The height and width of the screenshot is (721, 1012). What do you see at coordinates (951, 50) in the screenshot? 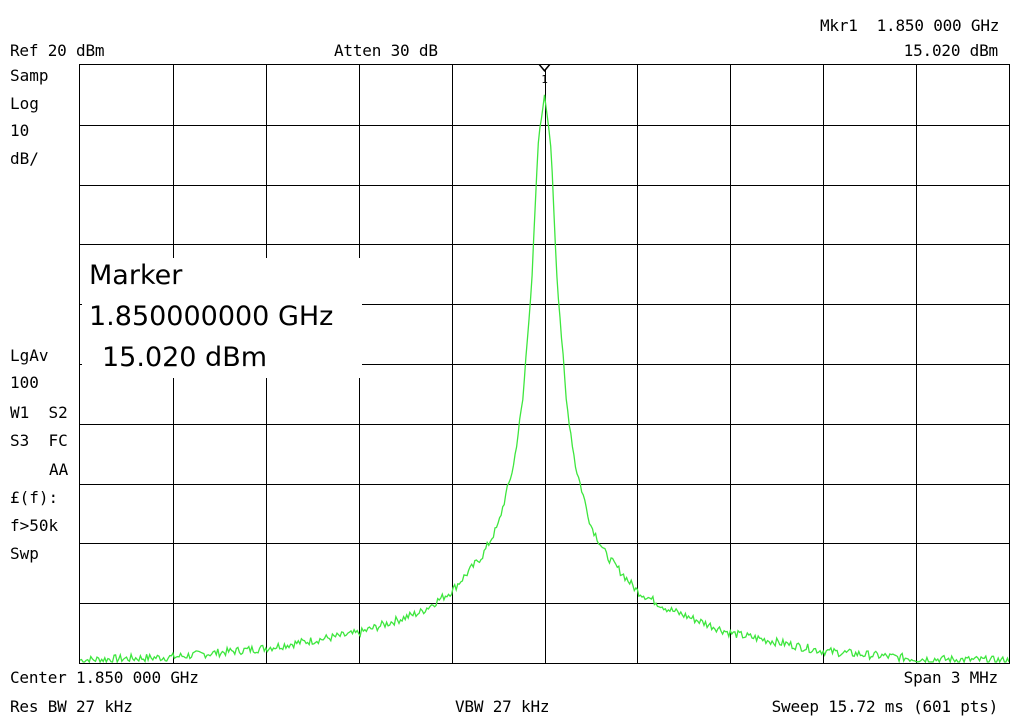
I see `marker-readout-amplitude: 15.020 dBm` at bounding box center [951, 50].